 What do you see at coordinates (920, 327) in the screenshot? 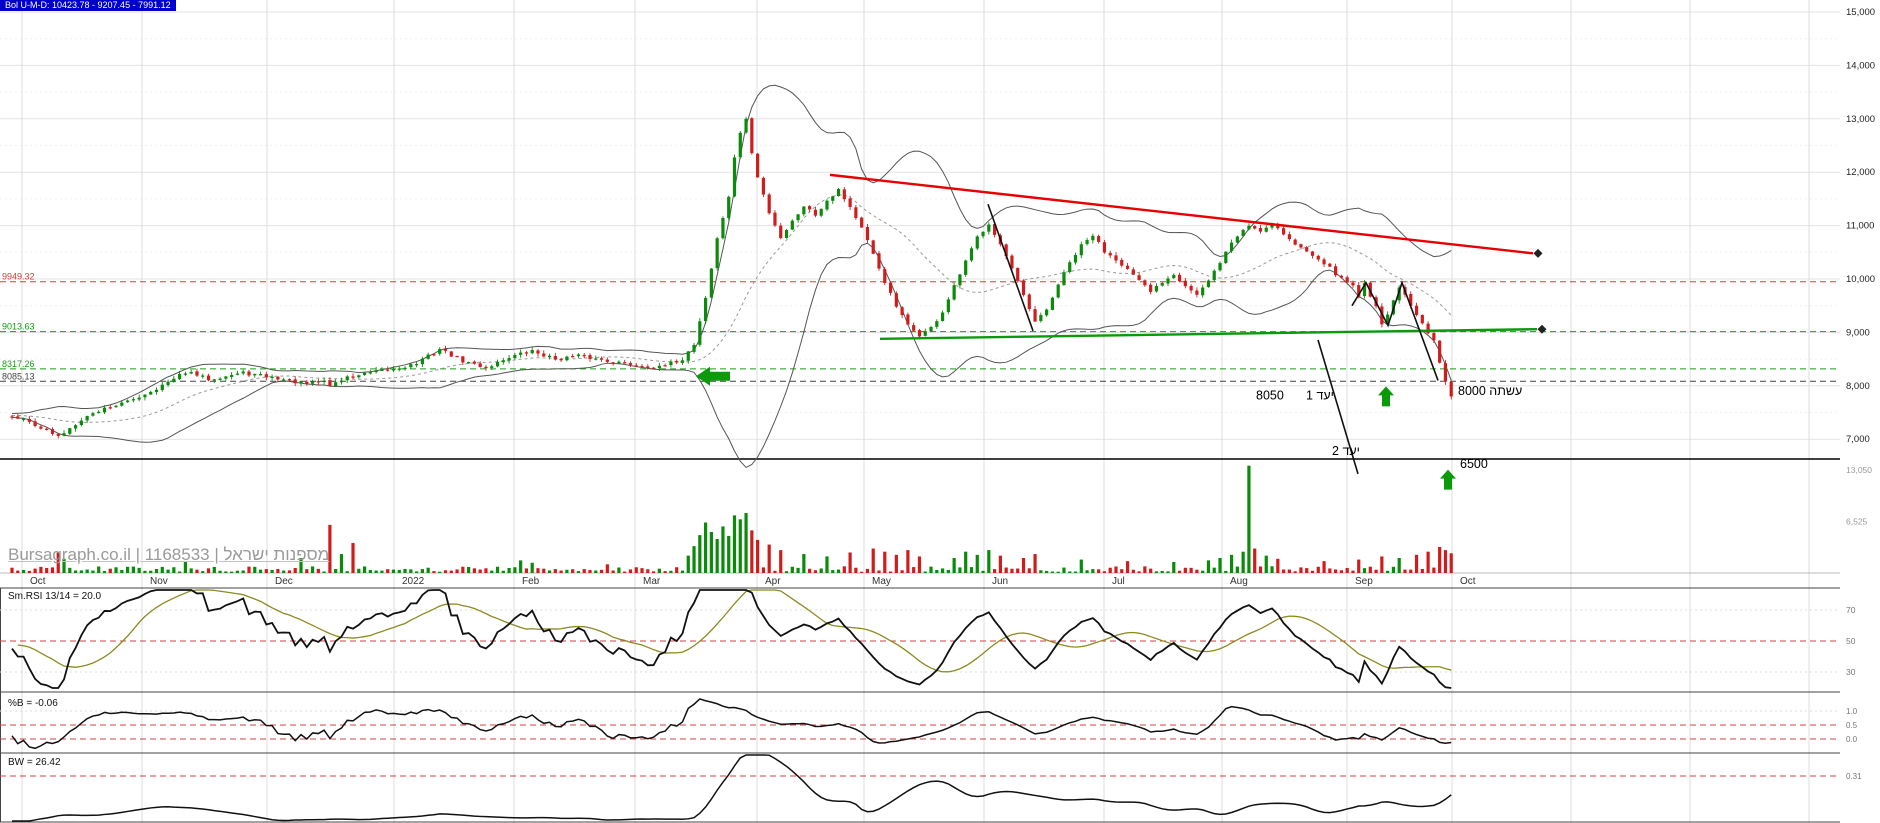
I see `price-levels: 9949.32 9013.63 8317.26 8085.13` at bounding box center [920, 327].